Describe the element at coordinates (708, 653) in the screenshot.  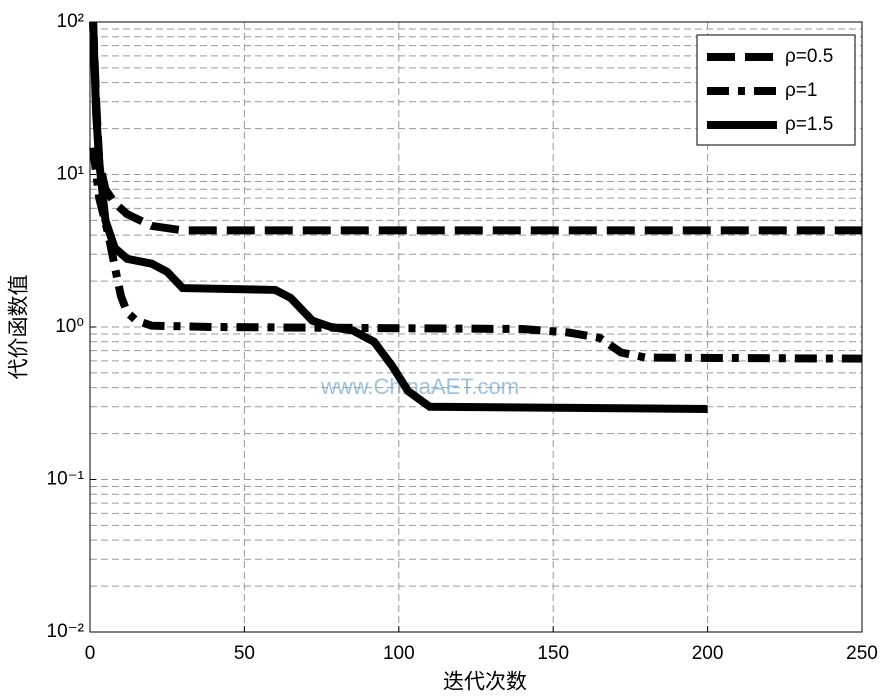
I see `x-tick-label: 200` at that location.